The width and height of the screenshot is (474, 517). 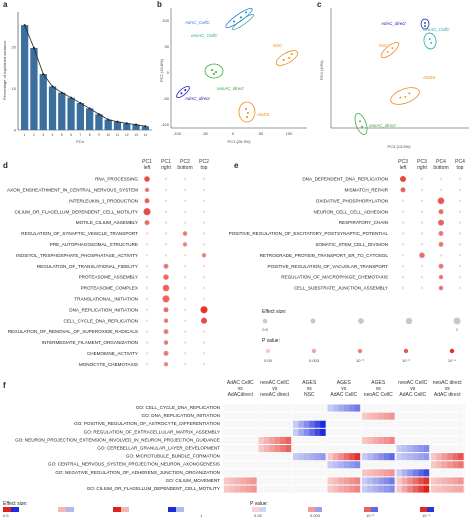 I want to click on f-pvalue-legend-label: 10⁻⁴, so click(x=426, y=515).